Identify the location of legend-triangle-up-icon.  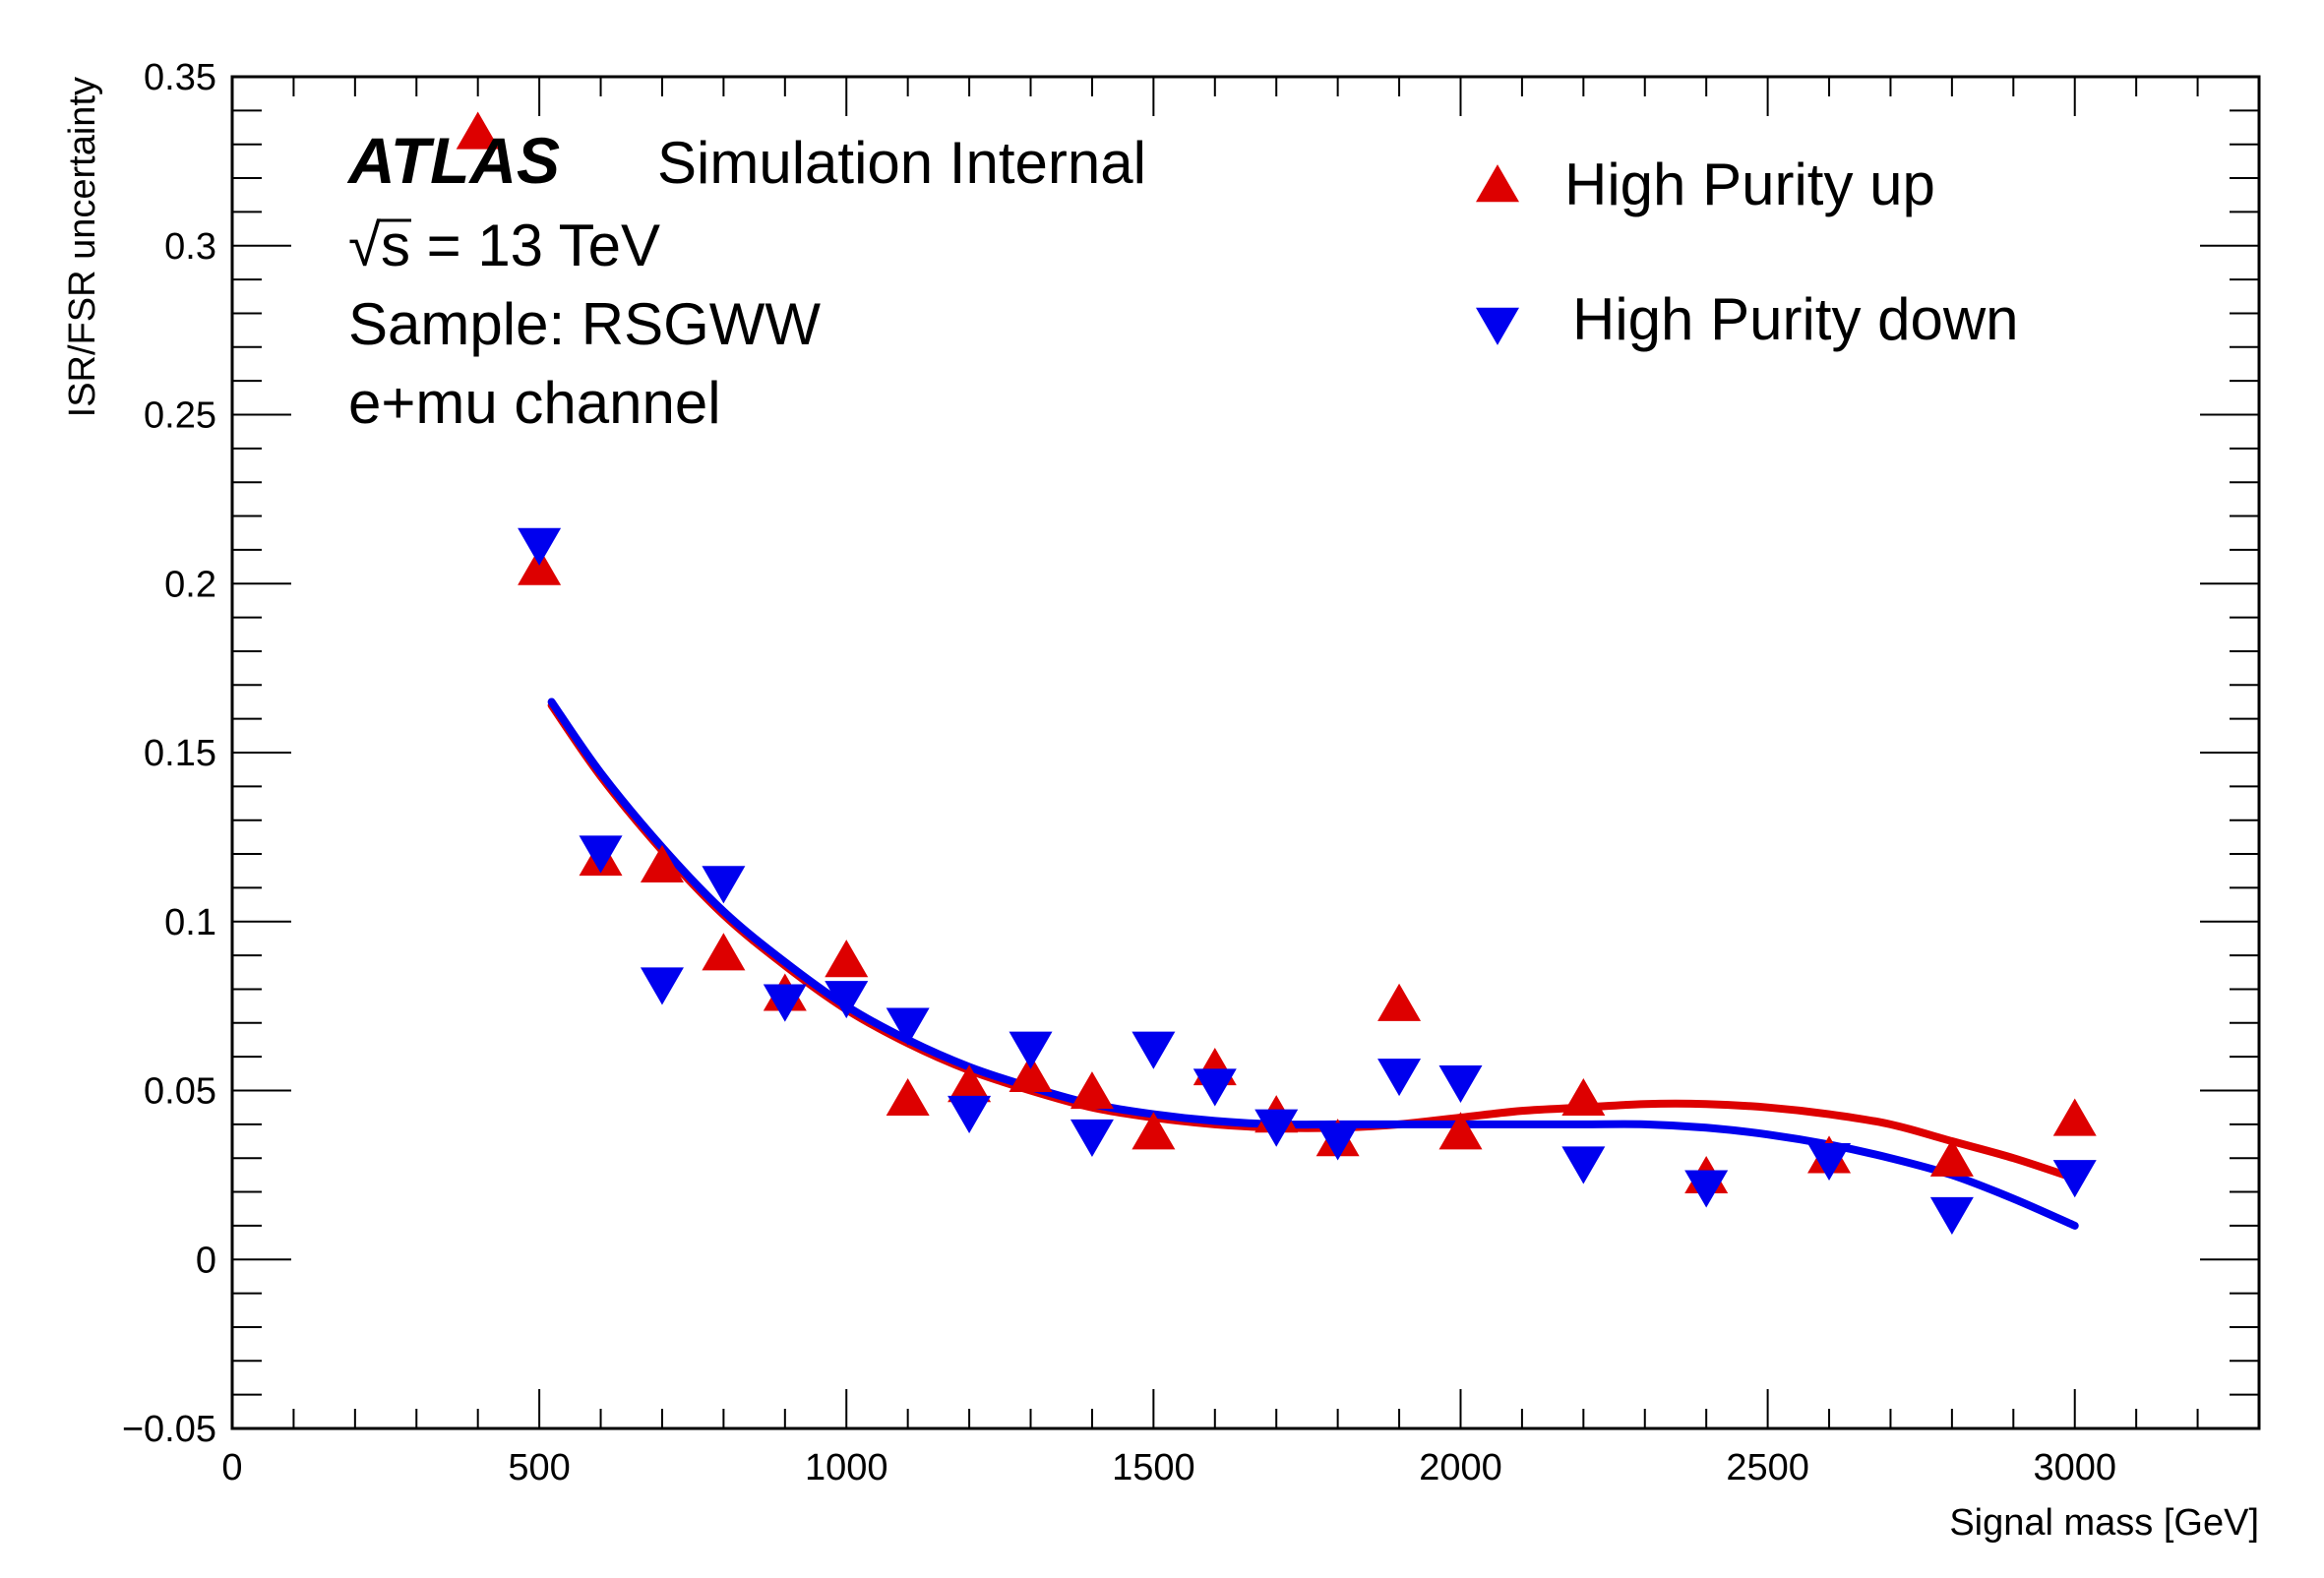
(1497, 183).